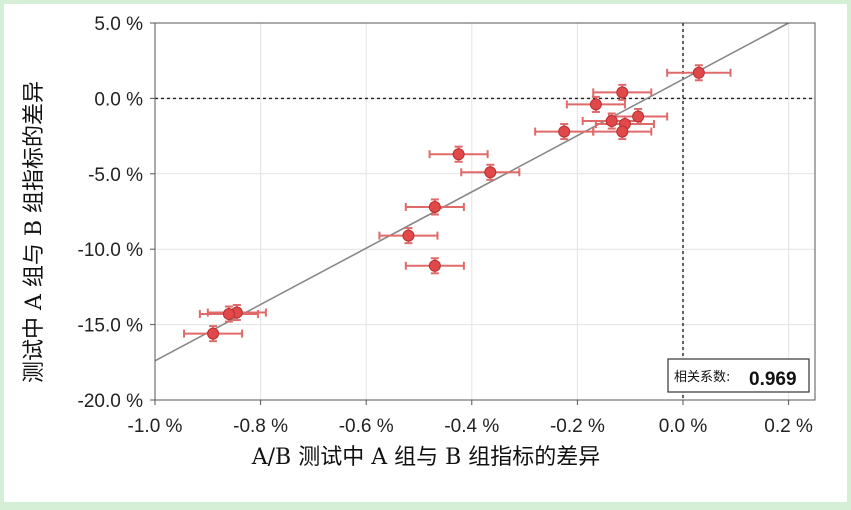 The image size is (851, 510). What do you see at coordinates (115, 175) in the screenshot?
I see `y-tick-label: -5.0 %` at bounding box center [115, 175].